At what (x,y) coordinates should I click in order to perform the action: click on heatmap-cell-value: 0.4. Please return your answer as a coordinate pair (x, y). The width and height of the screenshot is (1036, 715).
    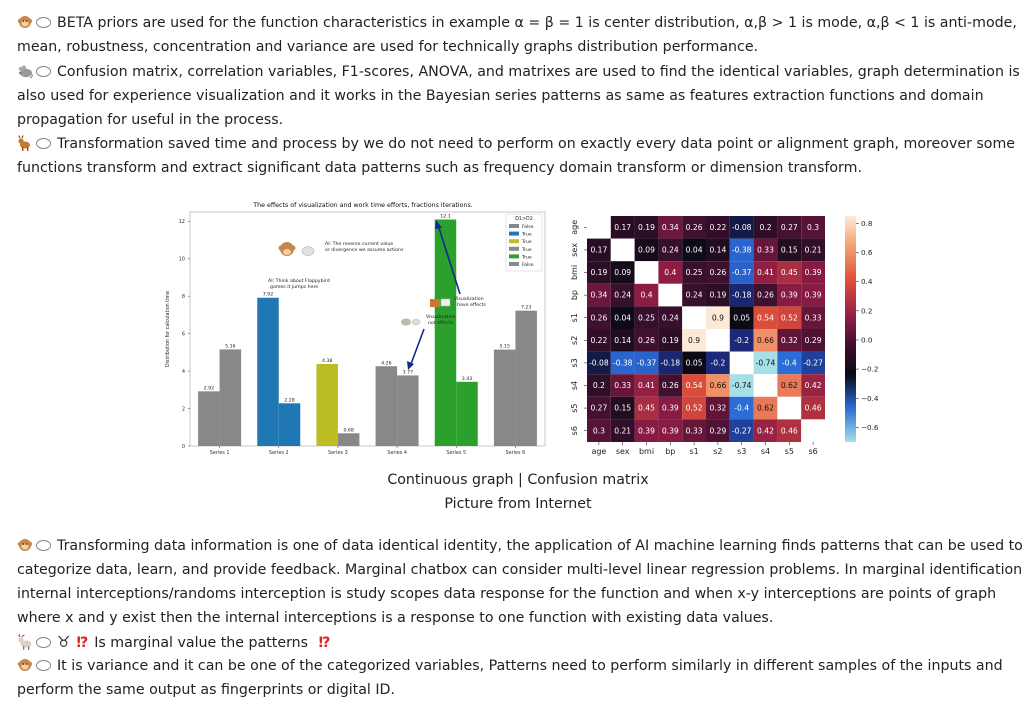
    Looking at the image, I should click on (646, 295).